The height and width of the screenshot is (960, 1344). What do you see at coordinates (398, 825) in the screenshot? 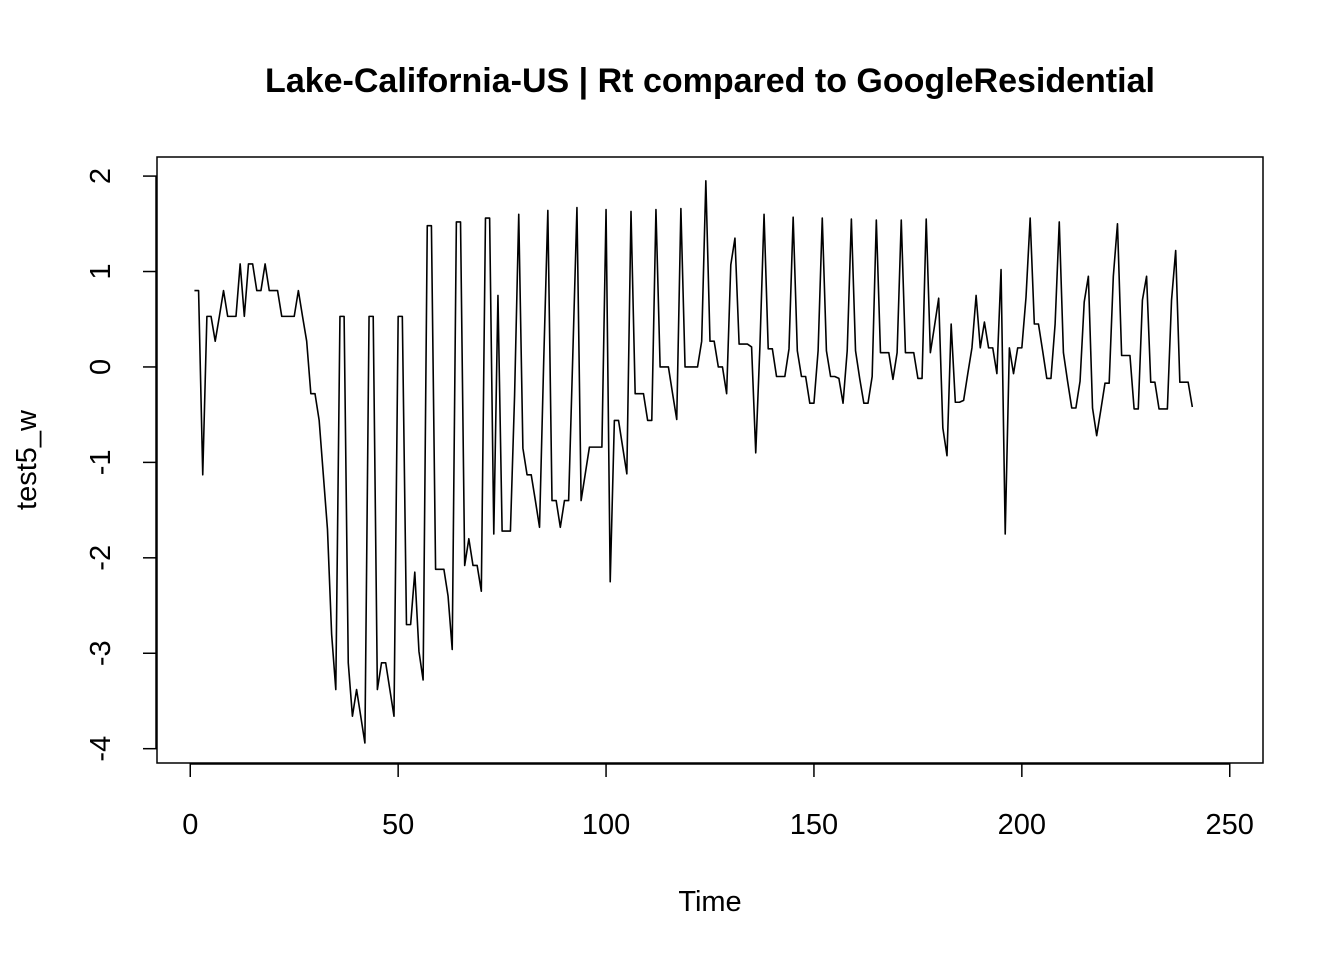
I see `x-tick-label: 50` at bounding box center [398, 825].